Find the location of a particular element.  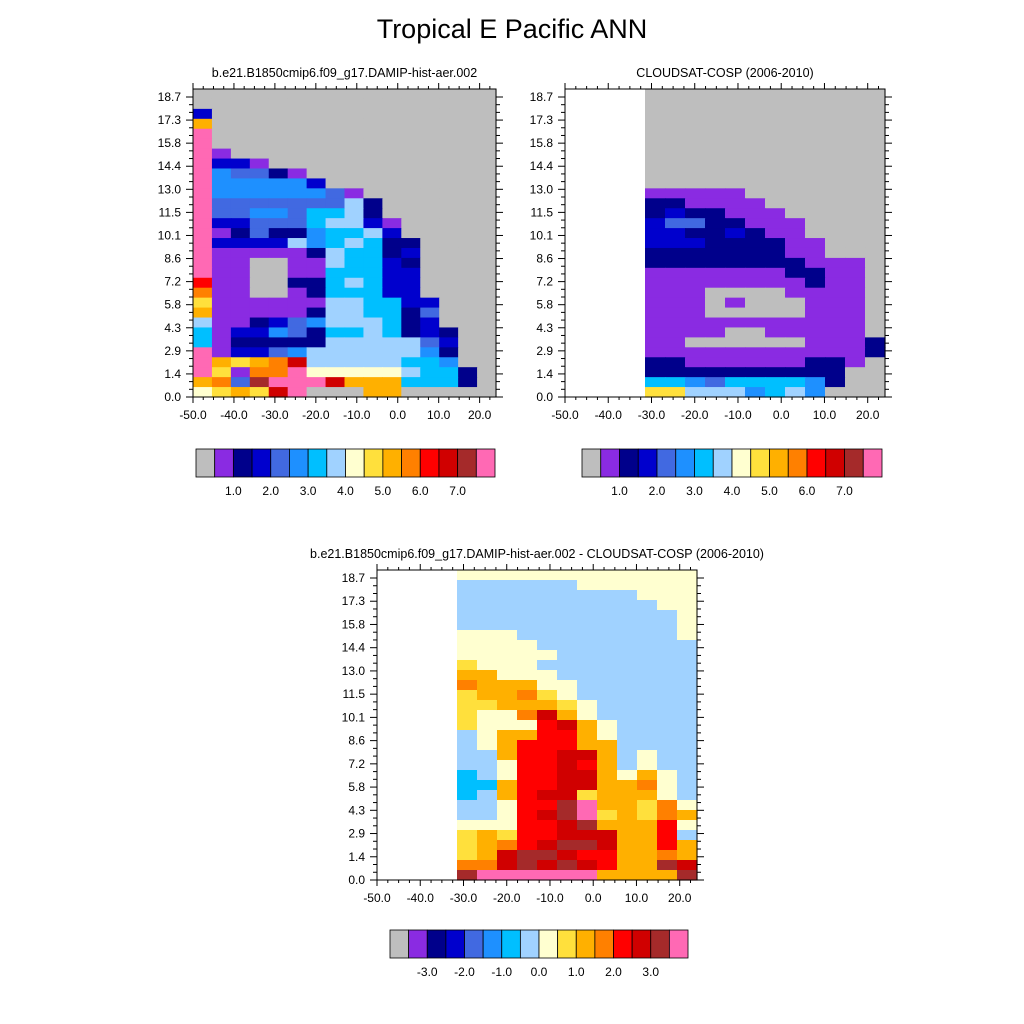

figure-title: Tropical E Pacific ANN is located at coordinates (512, 29).